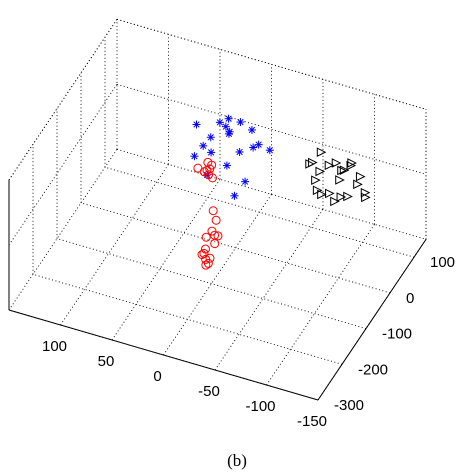  What do you see at coordinates (397, 334) in the screenshot?
I see `y-tick-label: -100` at bounding box center [397, 334].